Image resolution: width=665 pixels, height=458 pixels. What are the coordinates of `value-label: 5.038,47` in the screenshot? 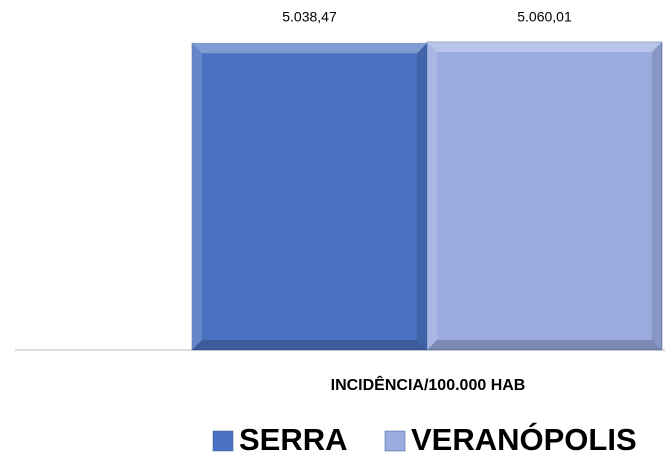 It's located at (309, 17).